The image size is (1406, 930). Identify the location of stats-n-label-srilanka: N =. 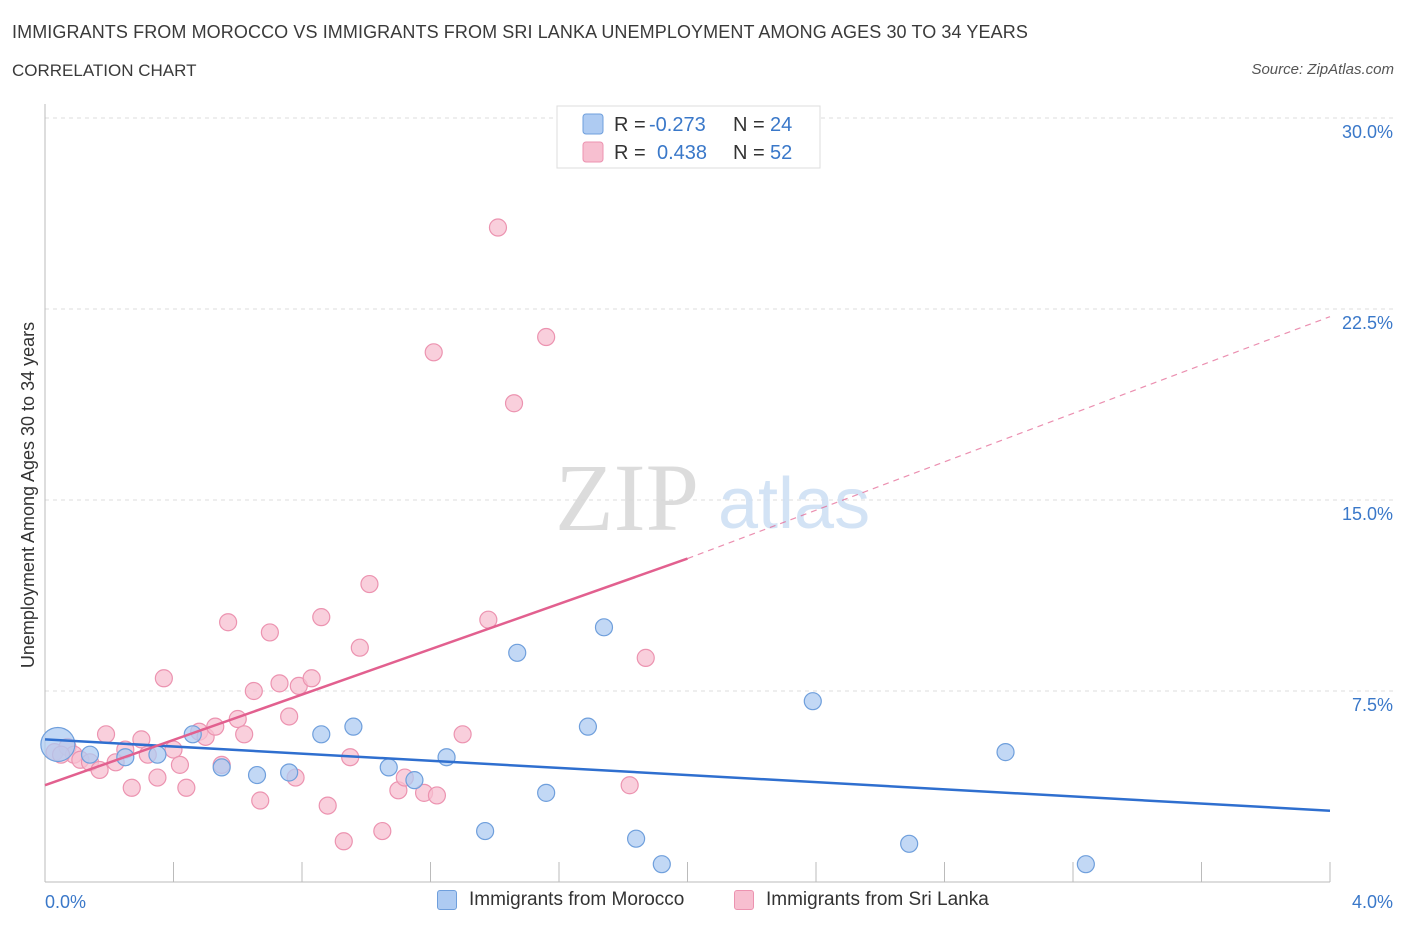
(749, 153).